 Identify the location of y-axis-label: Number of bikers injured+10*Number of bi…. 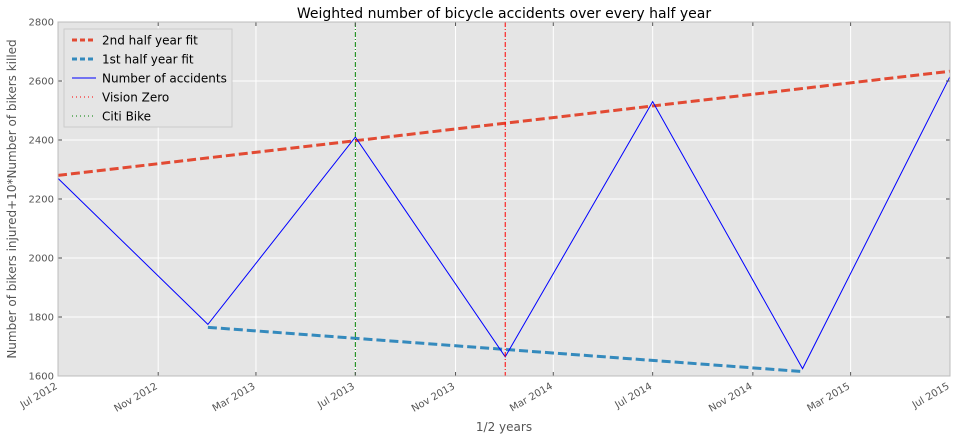
(12, 198).